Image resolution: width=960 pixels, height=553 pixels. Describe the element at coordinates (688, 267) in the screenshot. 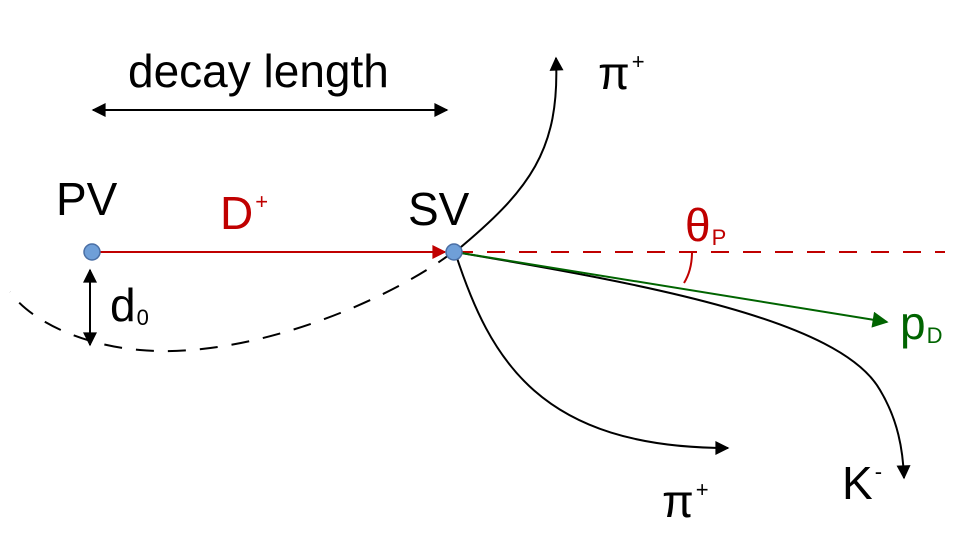

I see `theta-angle-arc` at that location.